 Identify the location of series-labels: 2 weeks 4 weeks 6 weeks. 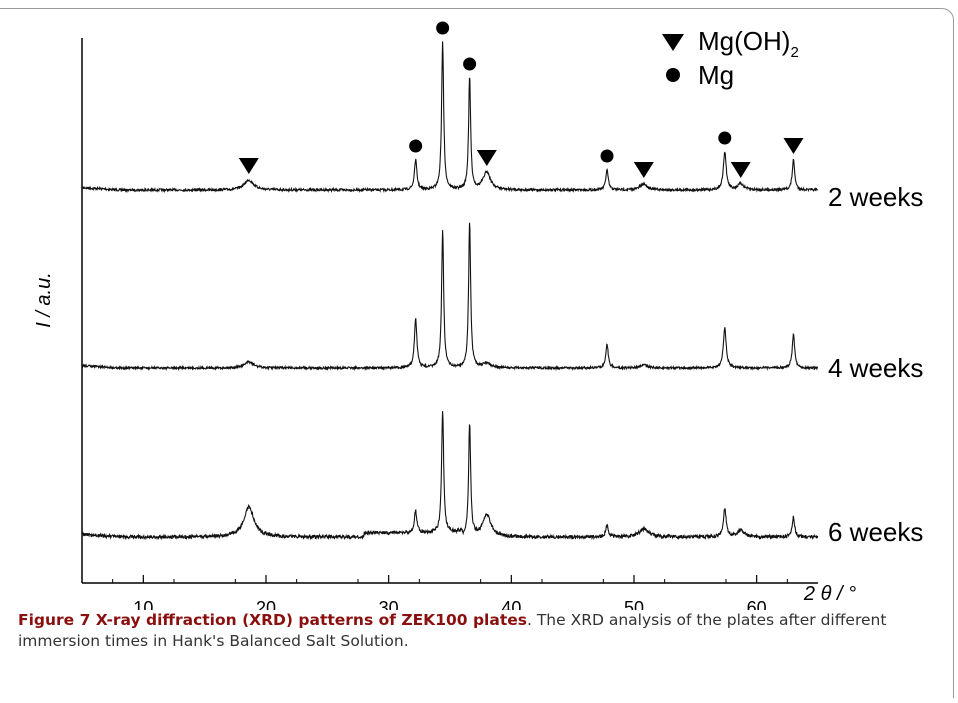
(875, 364).